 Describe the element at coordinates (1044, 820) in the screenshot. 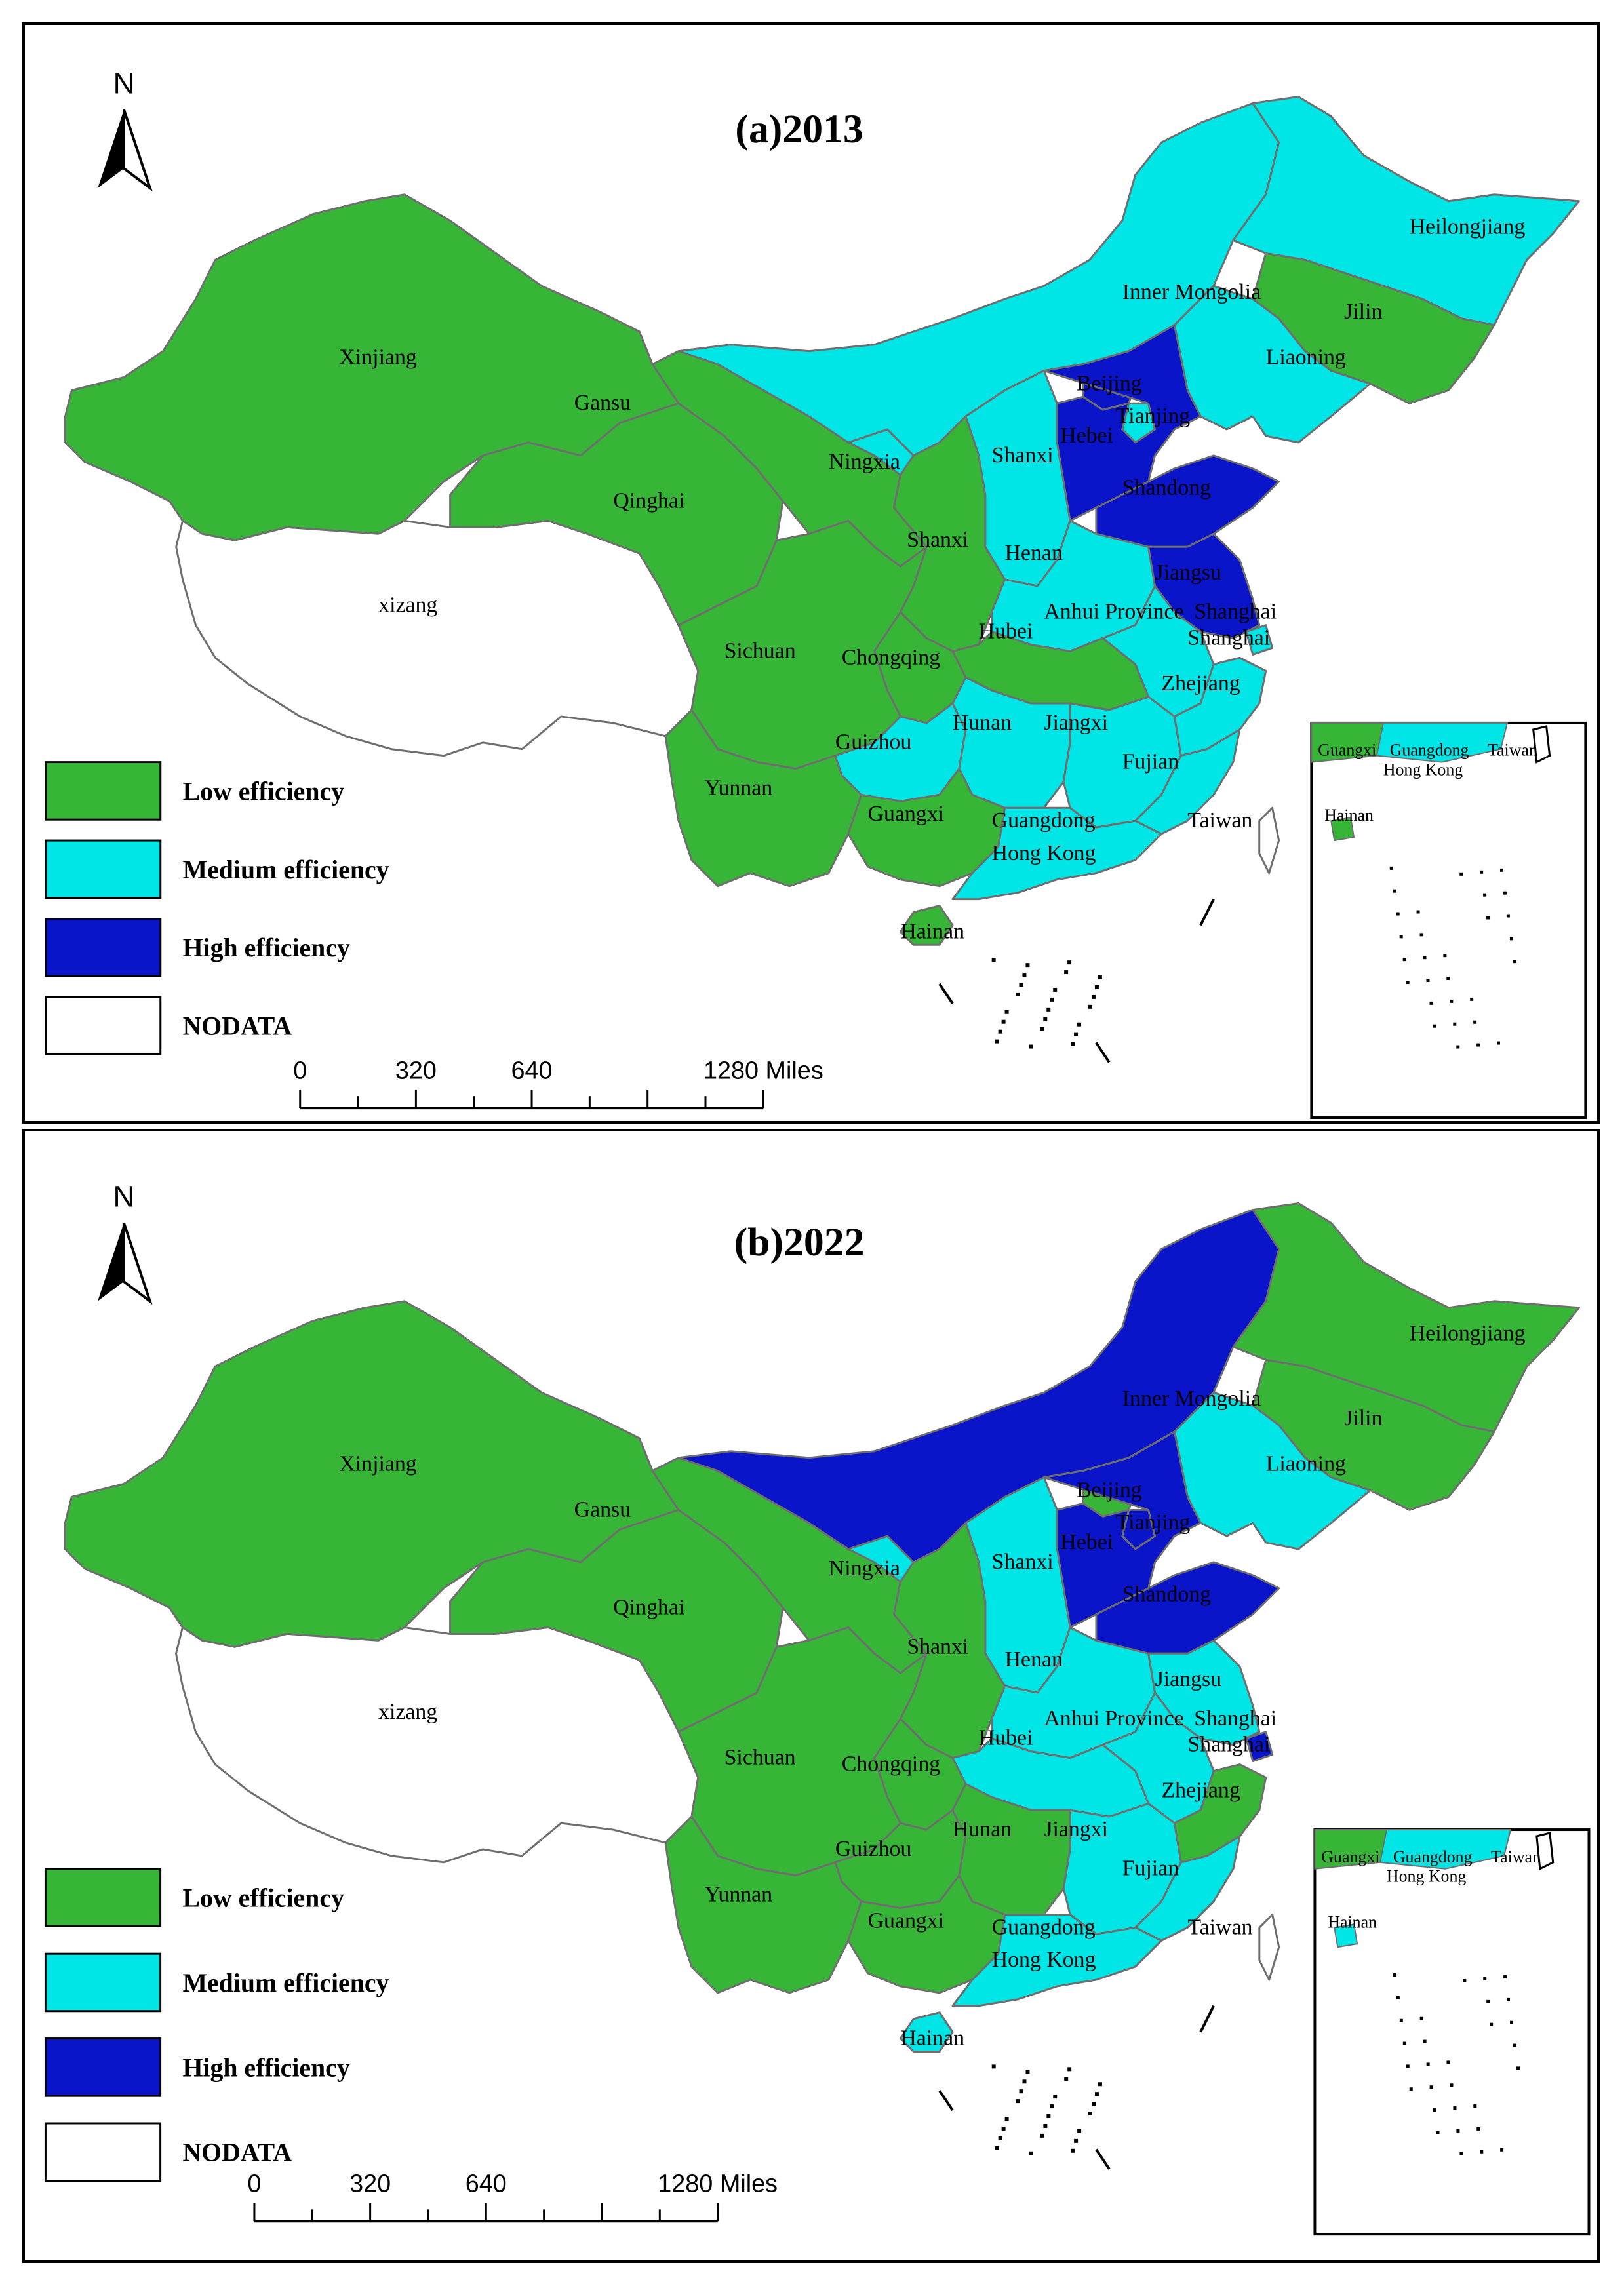

I see `label-guangdong: Guangdong` at that location.